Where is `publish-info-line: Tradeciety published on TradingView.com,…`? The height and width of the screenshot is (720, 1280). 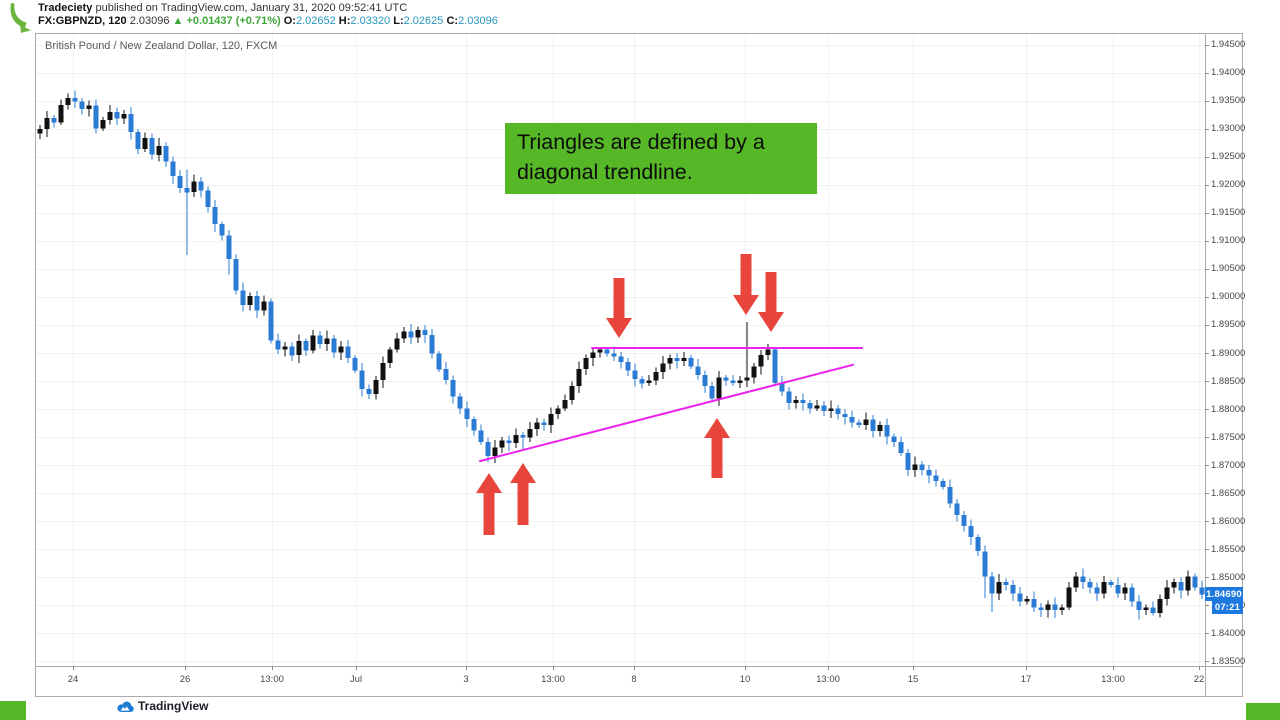
publish-info-line: Tradeciety published on TradingView.com,… is located at coordinates (268, 8).